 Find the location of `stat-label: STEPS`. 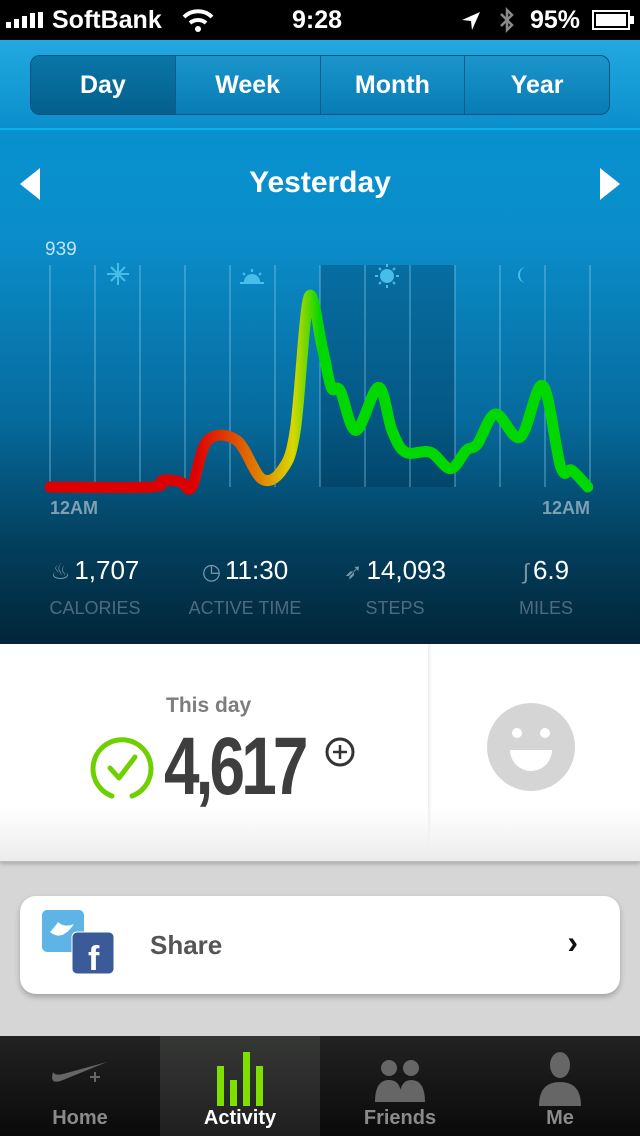

stat-label: STEPS is located at coordinates (395, 608).